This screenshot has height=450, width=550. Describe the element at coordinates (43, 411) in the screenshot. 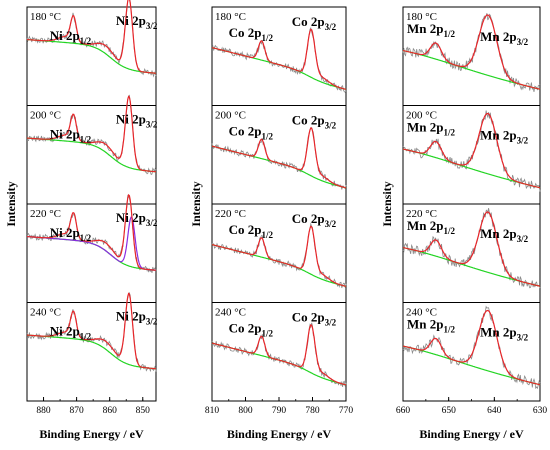

I see `x-tick-label: 880` at that location.